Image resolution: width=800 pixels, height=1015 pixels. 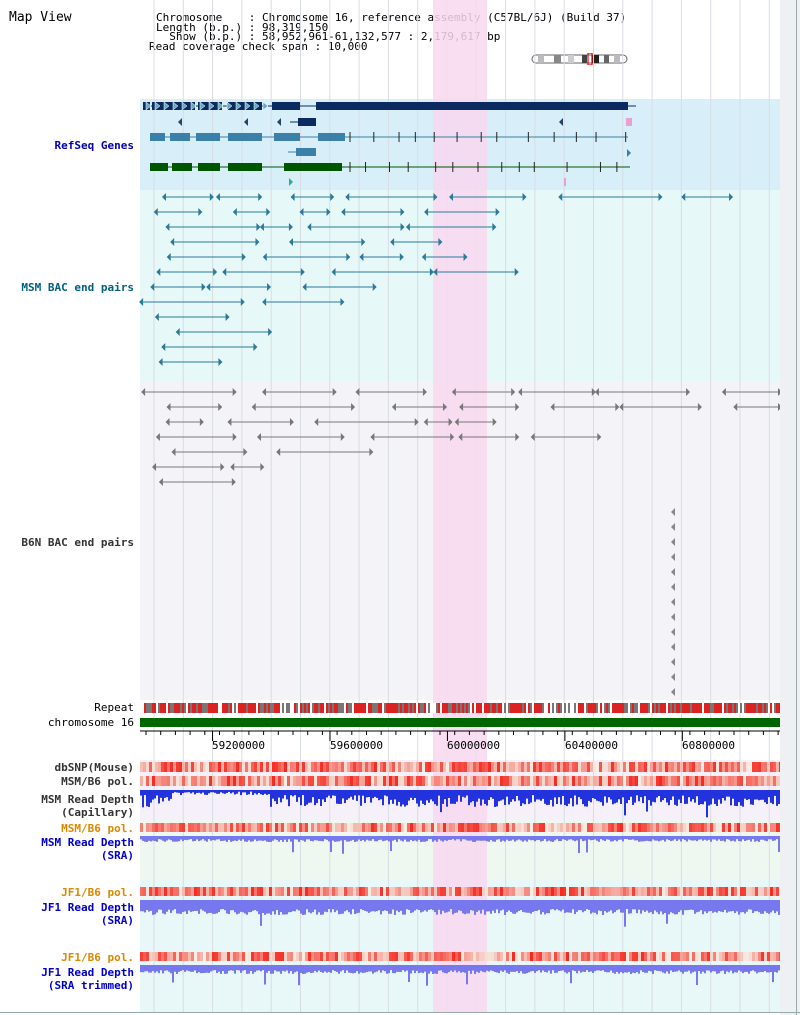 I want to click on msm-bac-label: MSM BAC end pairs, so click(x=77, y=287).